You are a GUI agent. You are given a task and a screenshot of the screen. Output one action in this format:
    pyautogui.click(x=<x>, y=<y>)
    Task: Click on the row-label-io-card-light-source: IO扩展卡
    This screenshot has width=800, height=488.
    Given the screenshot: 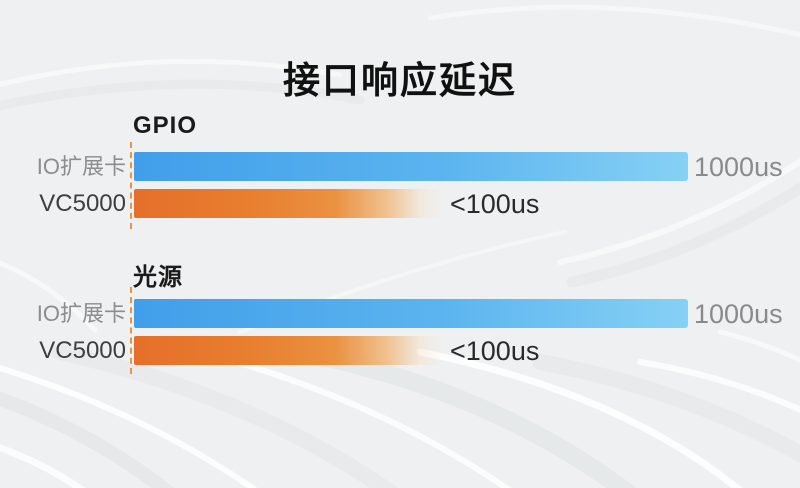 What is the action you would take?
    pyautogui.click(x=81, y=313)
    